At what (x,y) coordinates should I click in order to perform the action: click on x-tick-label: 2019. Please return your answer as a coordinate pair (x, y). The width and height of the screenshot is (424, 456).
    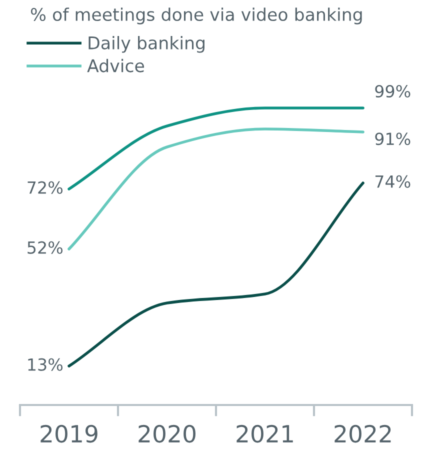
    Looking at the image, I should click on (69, 433).